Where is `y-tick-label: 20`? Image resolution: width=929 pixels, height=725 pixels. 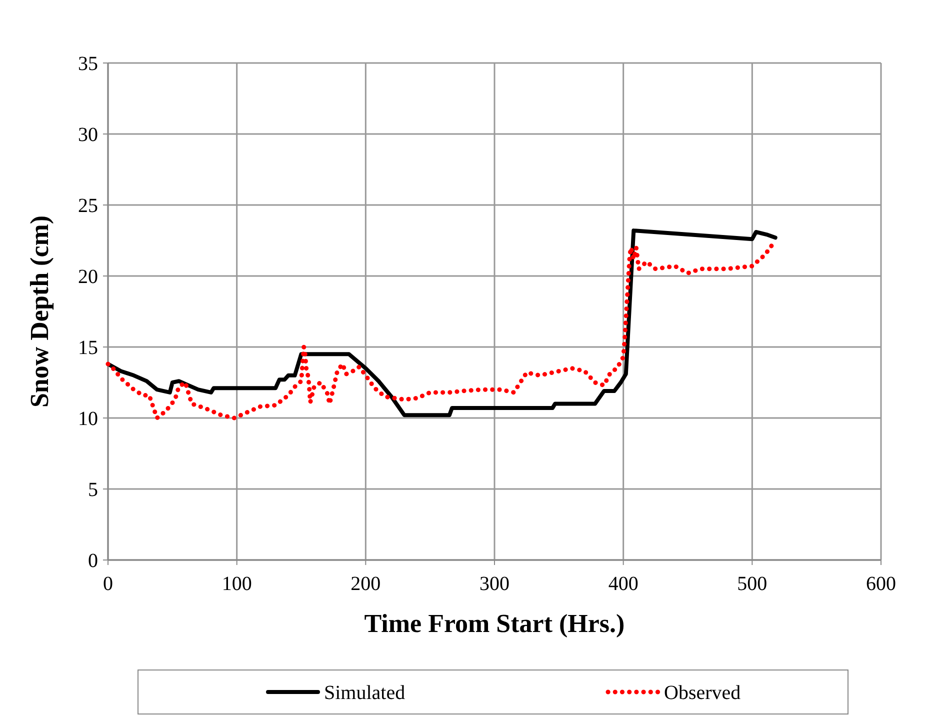 y-tick-label: 20 is located at coordinates (88, 277).